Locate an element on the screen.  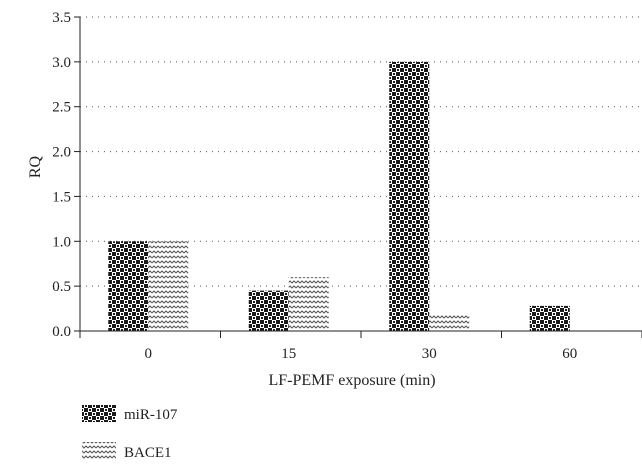
y-tick-label: 0.5 is located at coordinates (61, 287).